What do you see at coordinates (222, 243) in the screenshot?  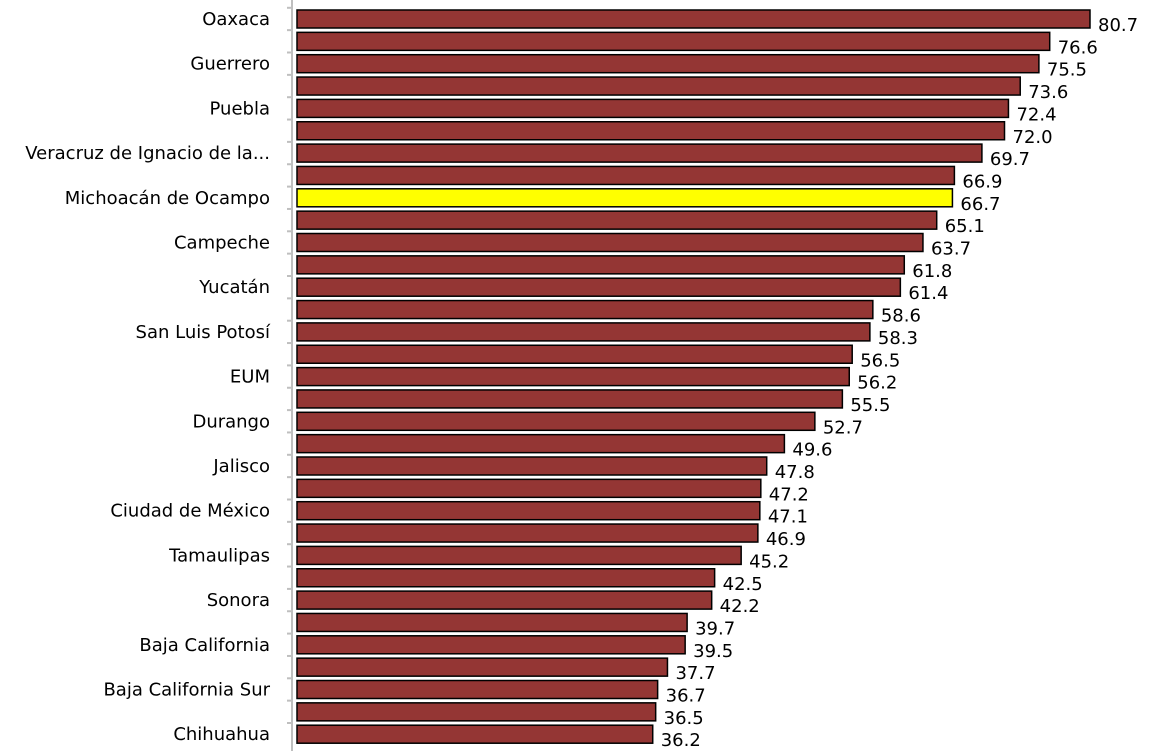 I see `category-label-campeche: Campeche` at bounding box center [222, 243].